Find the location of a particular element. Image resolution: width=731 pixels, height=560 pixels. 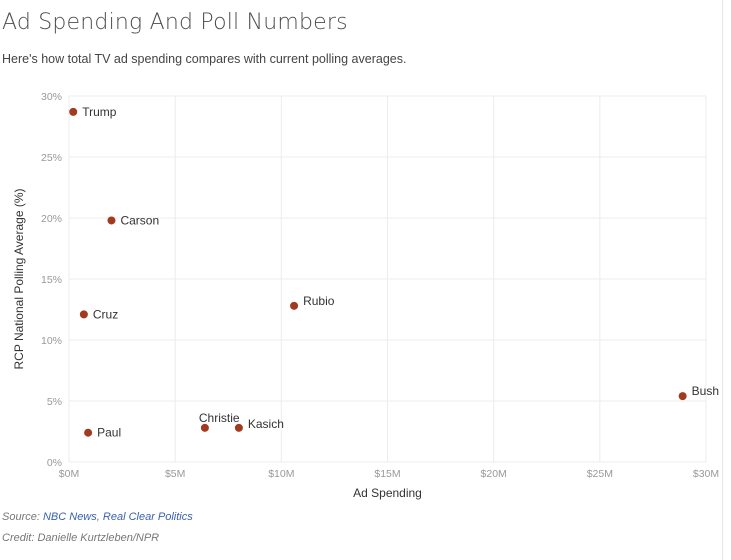

point-rubio is located at coordinates (294, 305).